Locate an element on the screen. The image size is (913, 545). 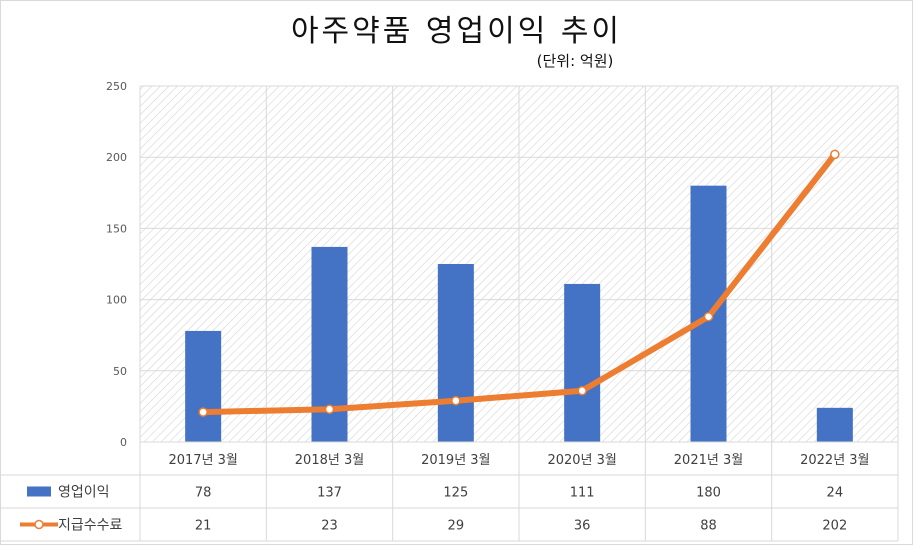
table-cell-value: 88 is located at coordinates (708, 526).